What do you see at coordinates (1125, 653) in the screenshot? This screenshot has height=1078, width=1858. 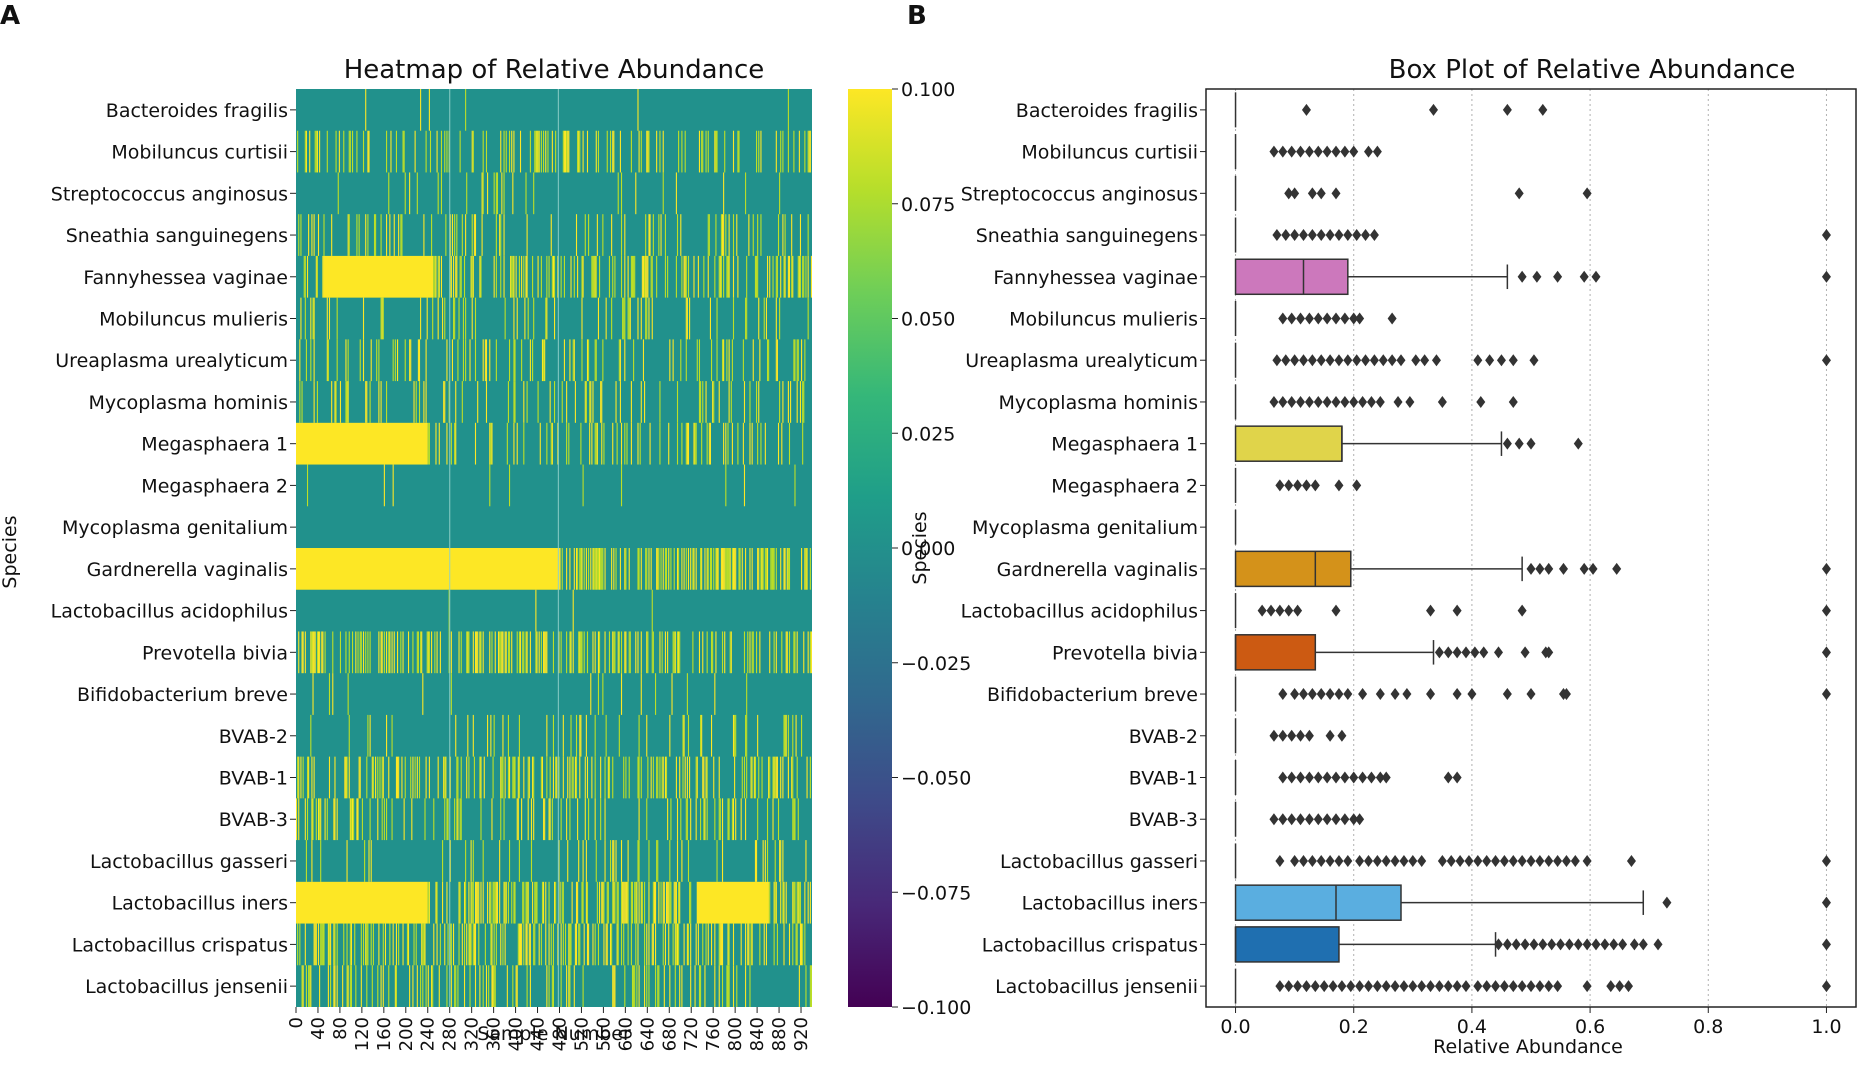 I see `boxplot-species-label: Prevotella bivia` at bounding box center [1125, 653].